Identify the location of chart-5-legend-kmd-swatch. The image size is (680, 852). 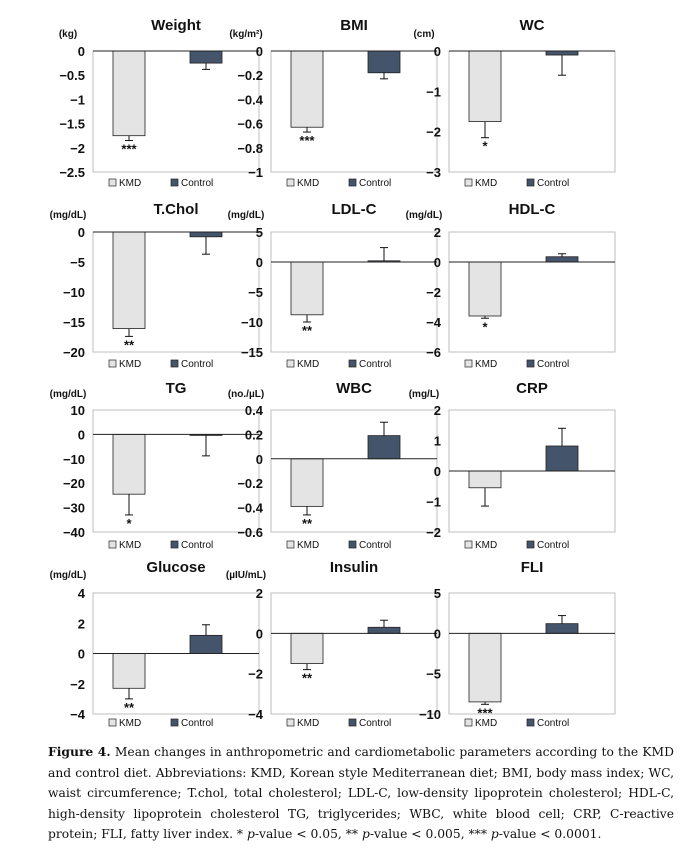
(290, 363).